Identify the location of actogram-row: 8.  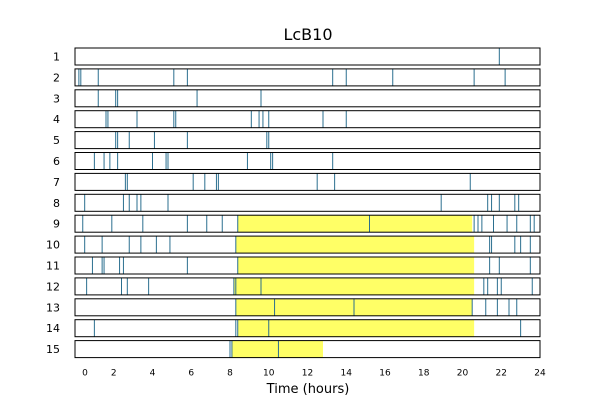
(297, 202).